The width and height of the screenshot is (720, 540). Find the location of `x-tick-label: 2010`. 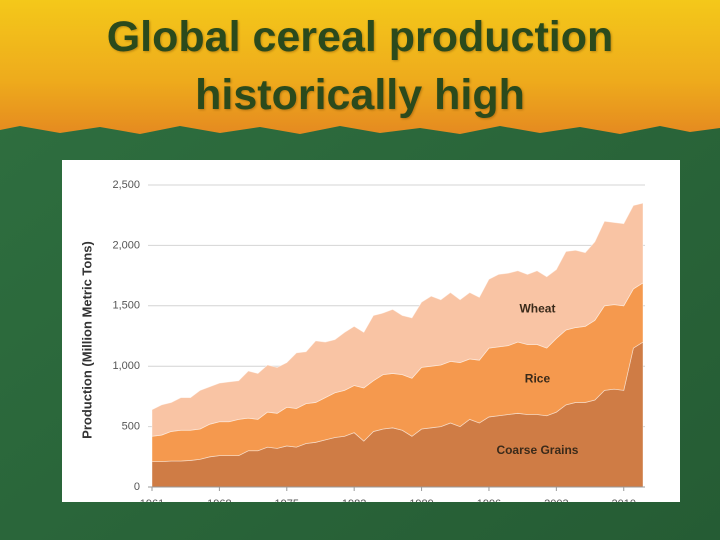

x-tick-label: 2010 is located at coordinates (624, 504).